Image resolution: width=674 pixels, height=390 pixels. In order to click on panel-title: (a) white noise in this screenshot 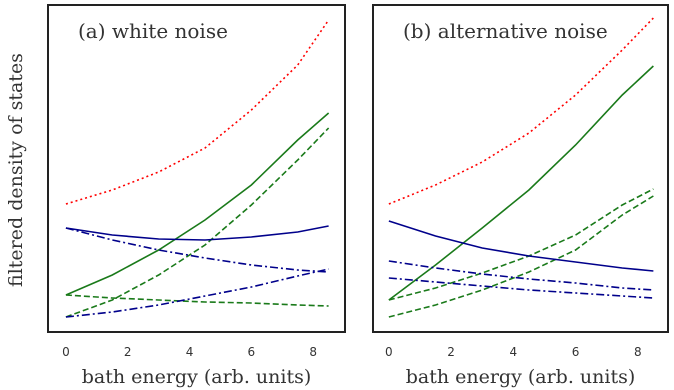, I will do `click(153, 31)`.